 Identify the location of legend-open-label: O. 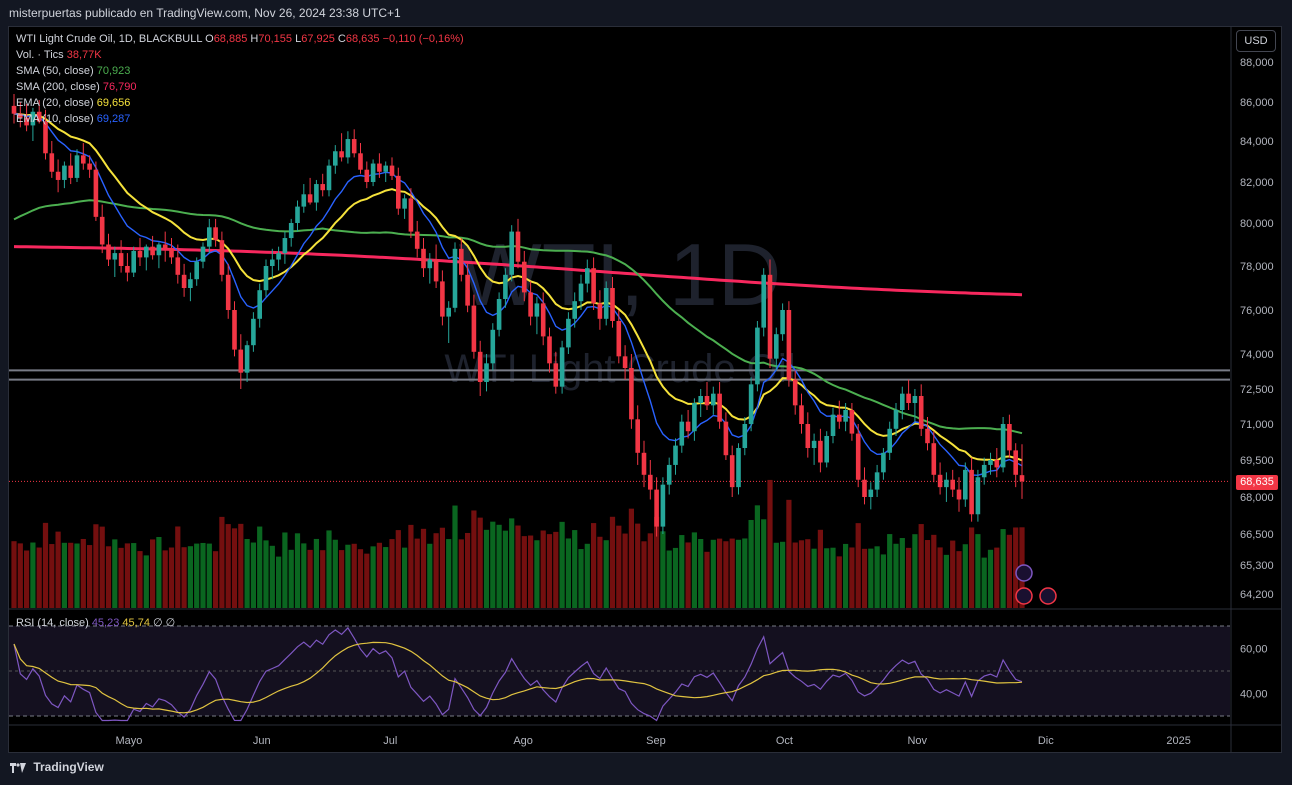
(209, 39).